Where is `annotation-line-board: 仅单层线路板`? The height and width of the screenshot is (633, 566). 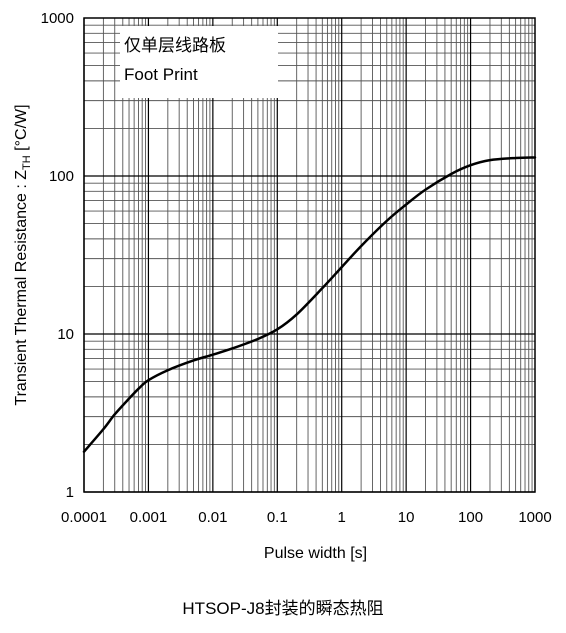 annotation-line-board: 仅单层线路板 is located at coordinates (175, 45).